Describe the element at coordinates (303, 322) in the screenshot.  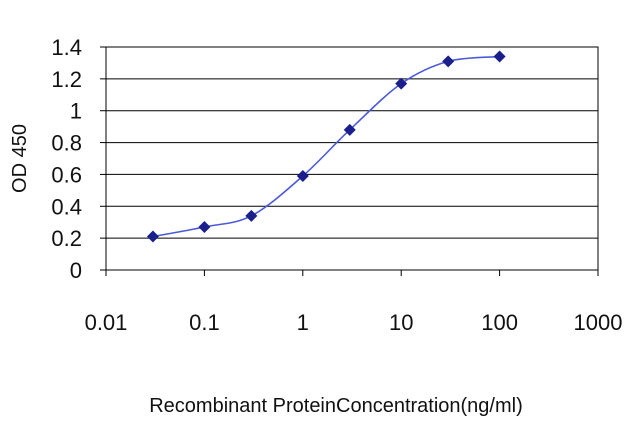
I see `x-tick-label: 1` at that location.